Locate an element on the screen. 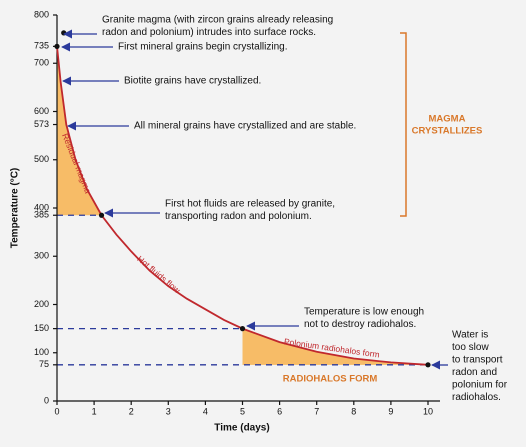 The width and height of the screenshot is (526, 447). phase-label: RADIOHALOS FORM is located at coordinates (330, 379).